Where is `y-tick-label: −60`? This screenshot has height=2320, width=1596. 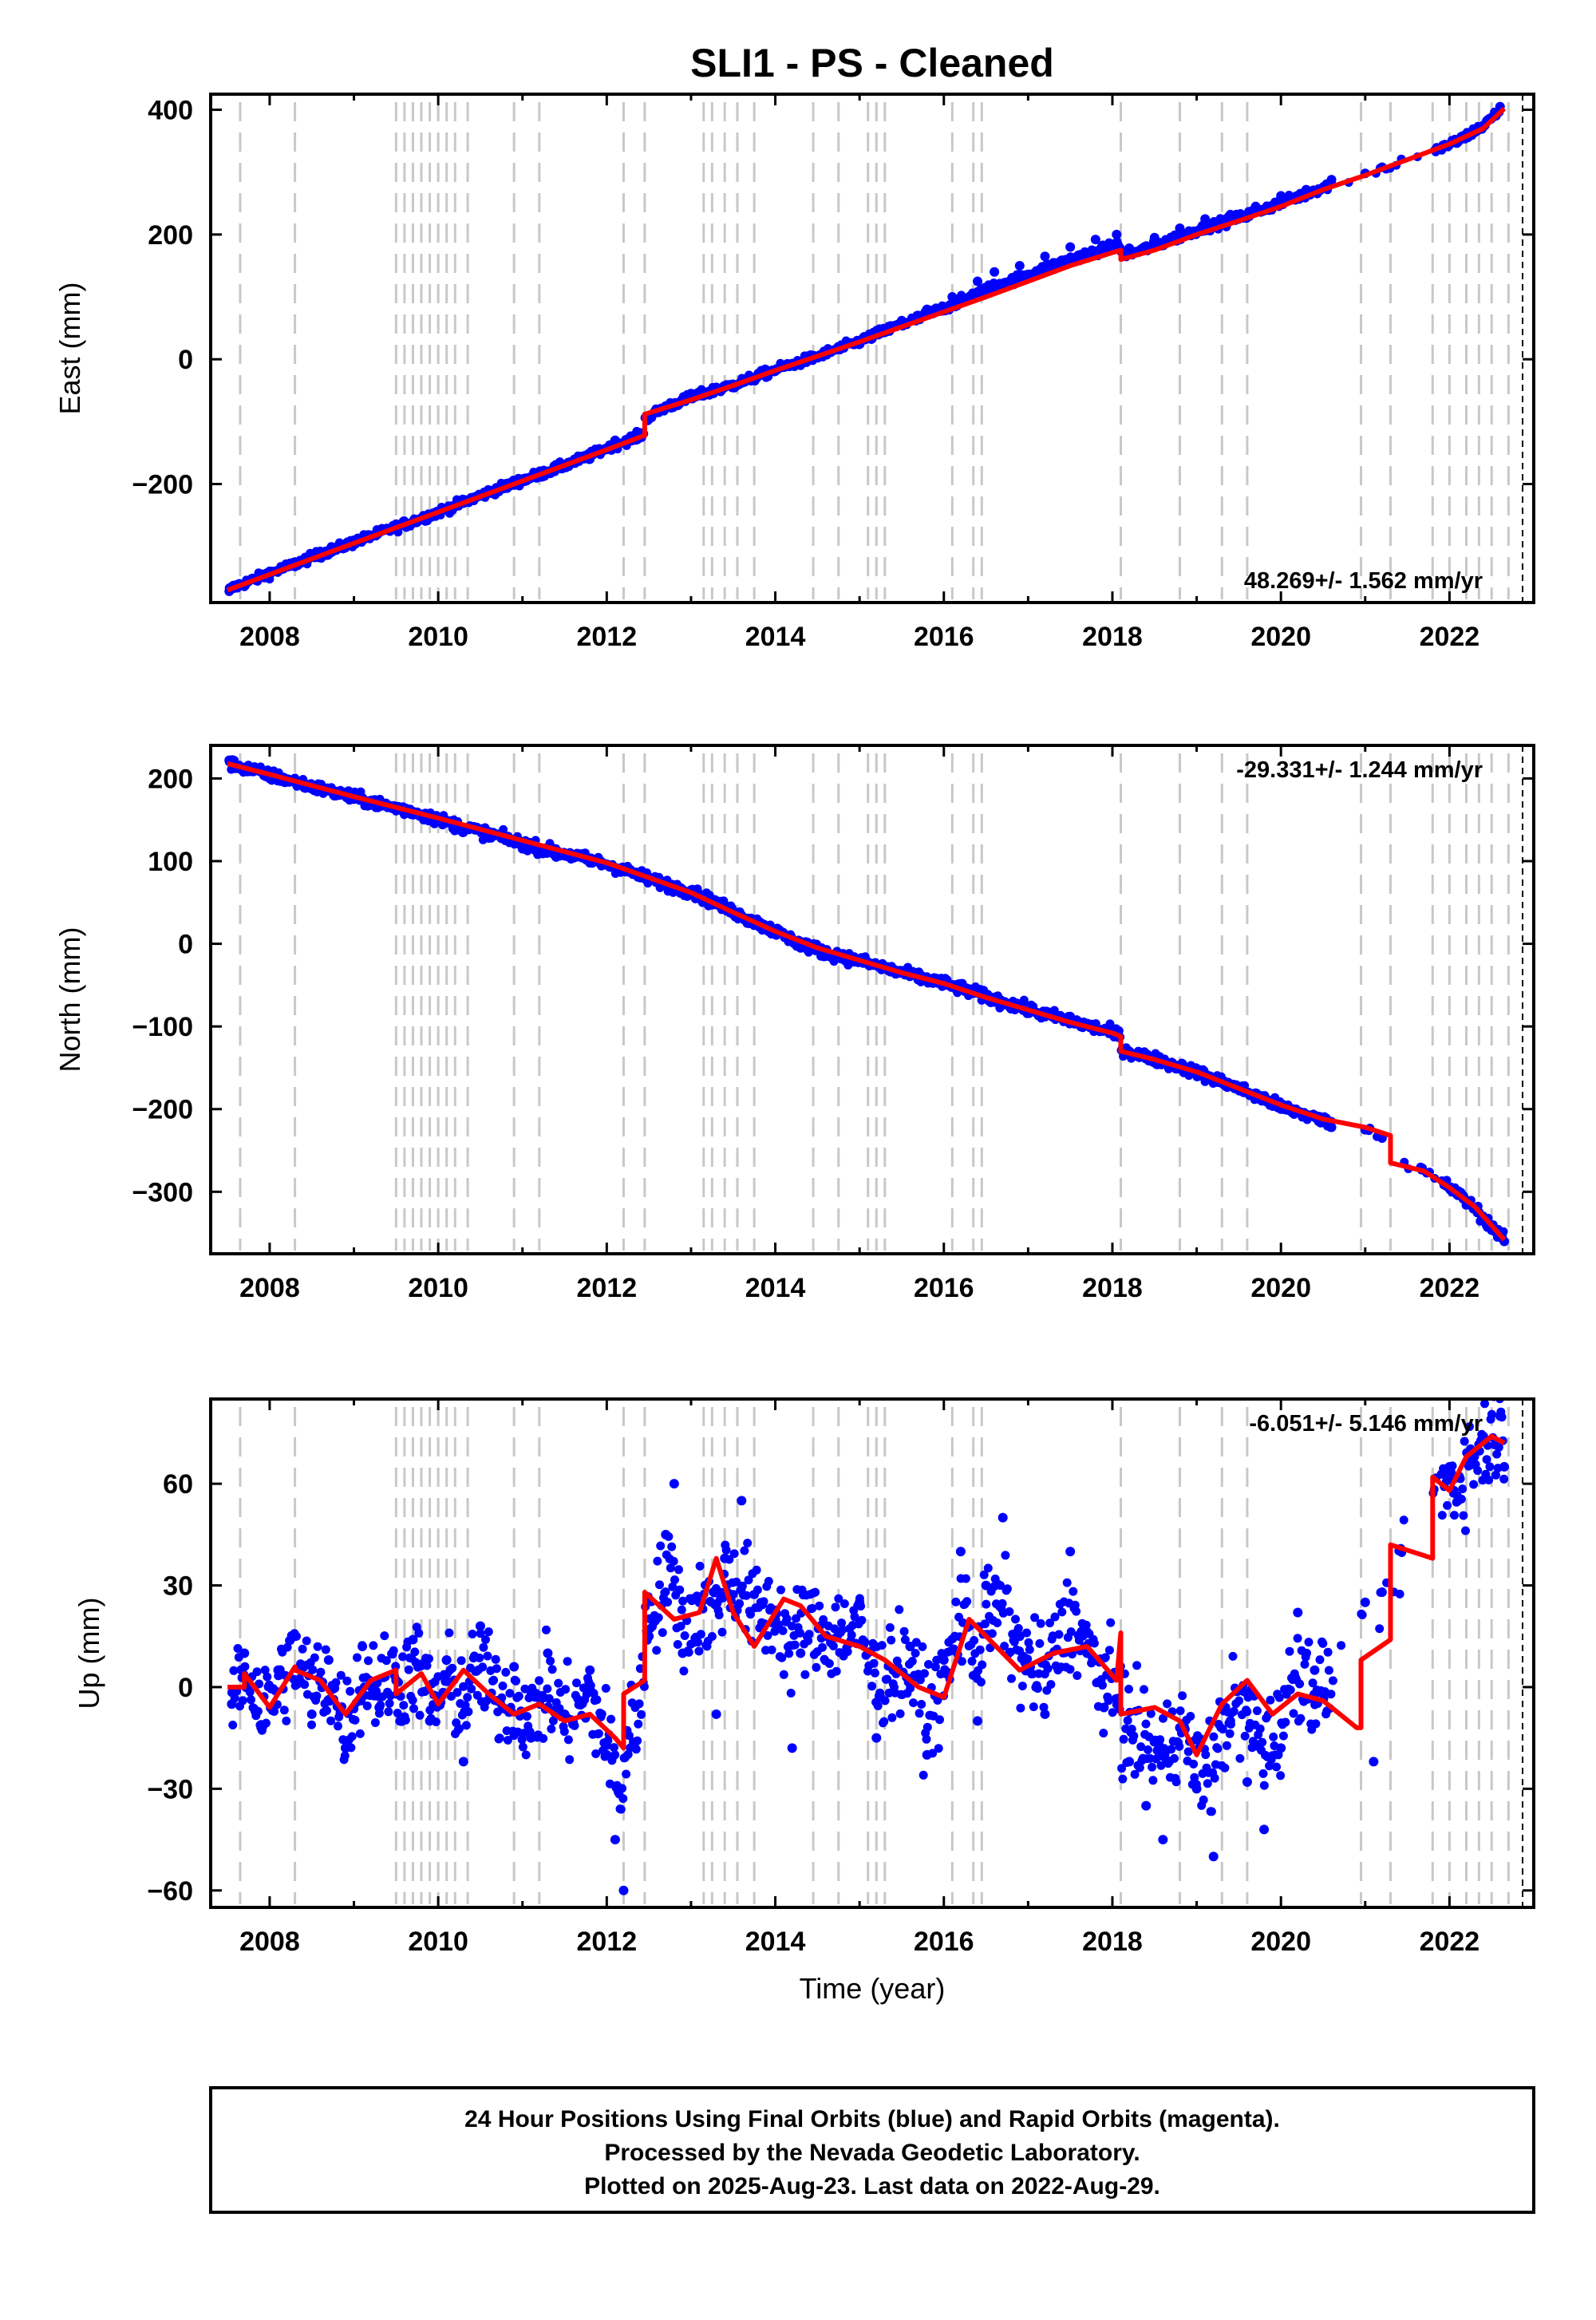 y-tick-label: −60 is located at coordinates (170, 1891).